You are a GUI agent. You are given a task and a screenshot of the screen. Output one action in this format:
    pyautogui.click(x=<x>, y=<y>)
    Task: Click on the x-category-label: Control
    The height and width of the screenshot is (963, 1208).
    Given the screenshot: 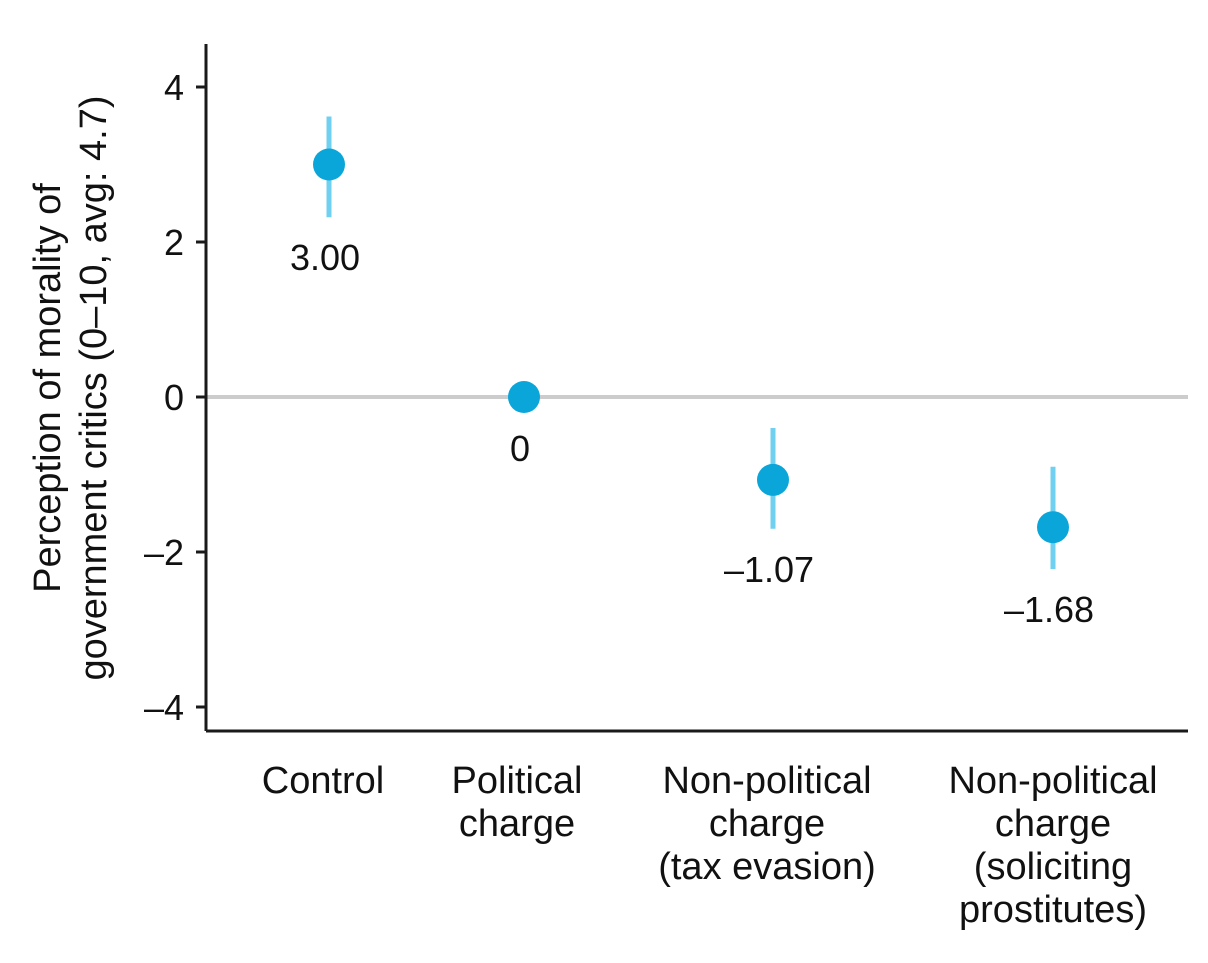 What is the action you would take?
    pyautogui.click(x=323, y=781)
    